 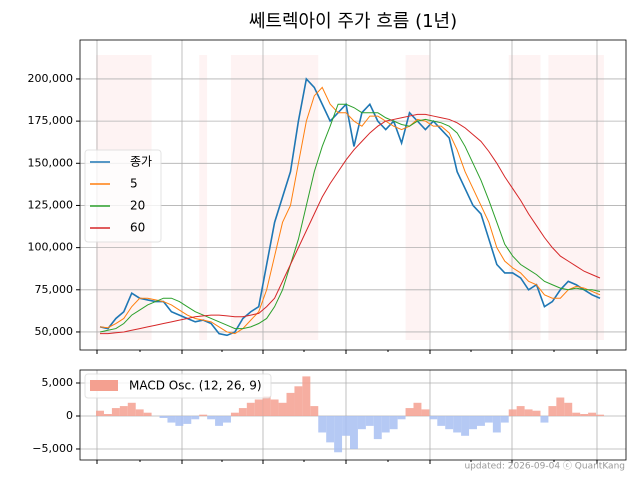 I want to click on y-tick-label: 150,000, so click(x=51, y=162).